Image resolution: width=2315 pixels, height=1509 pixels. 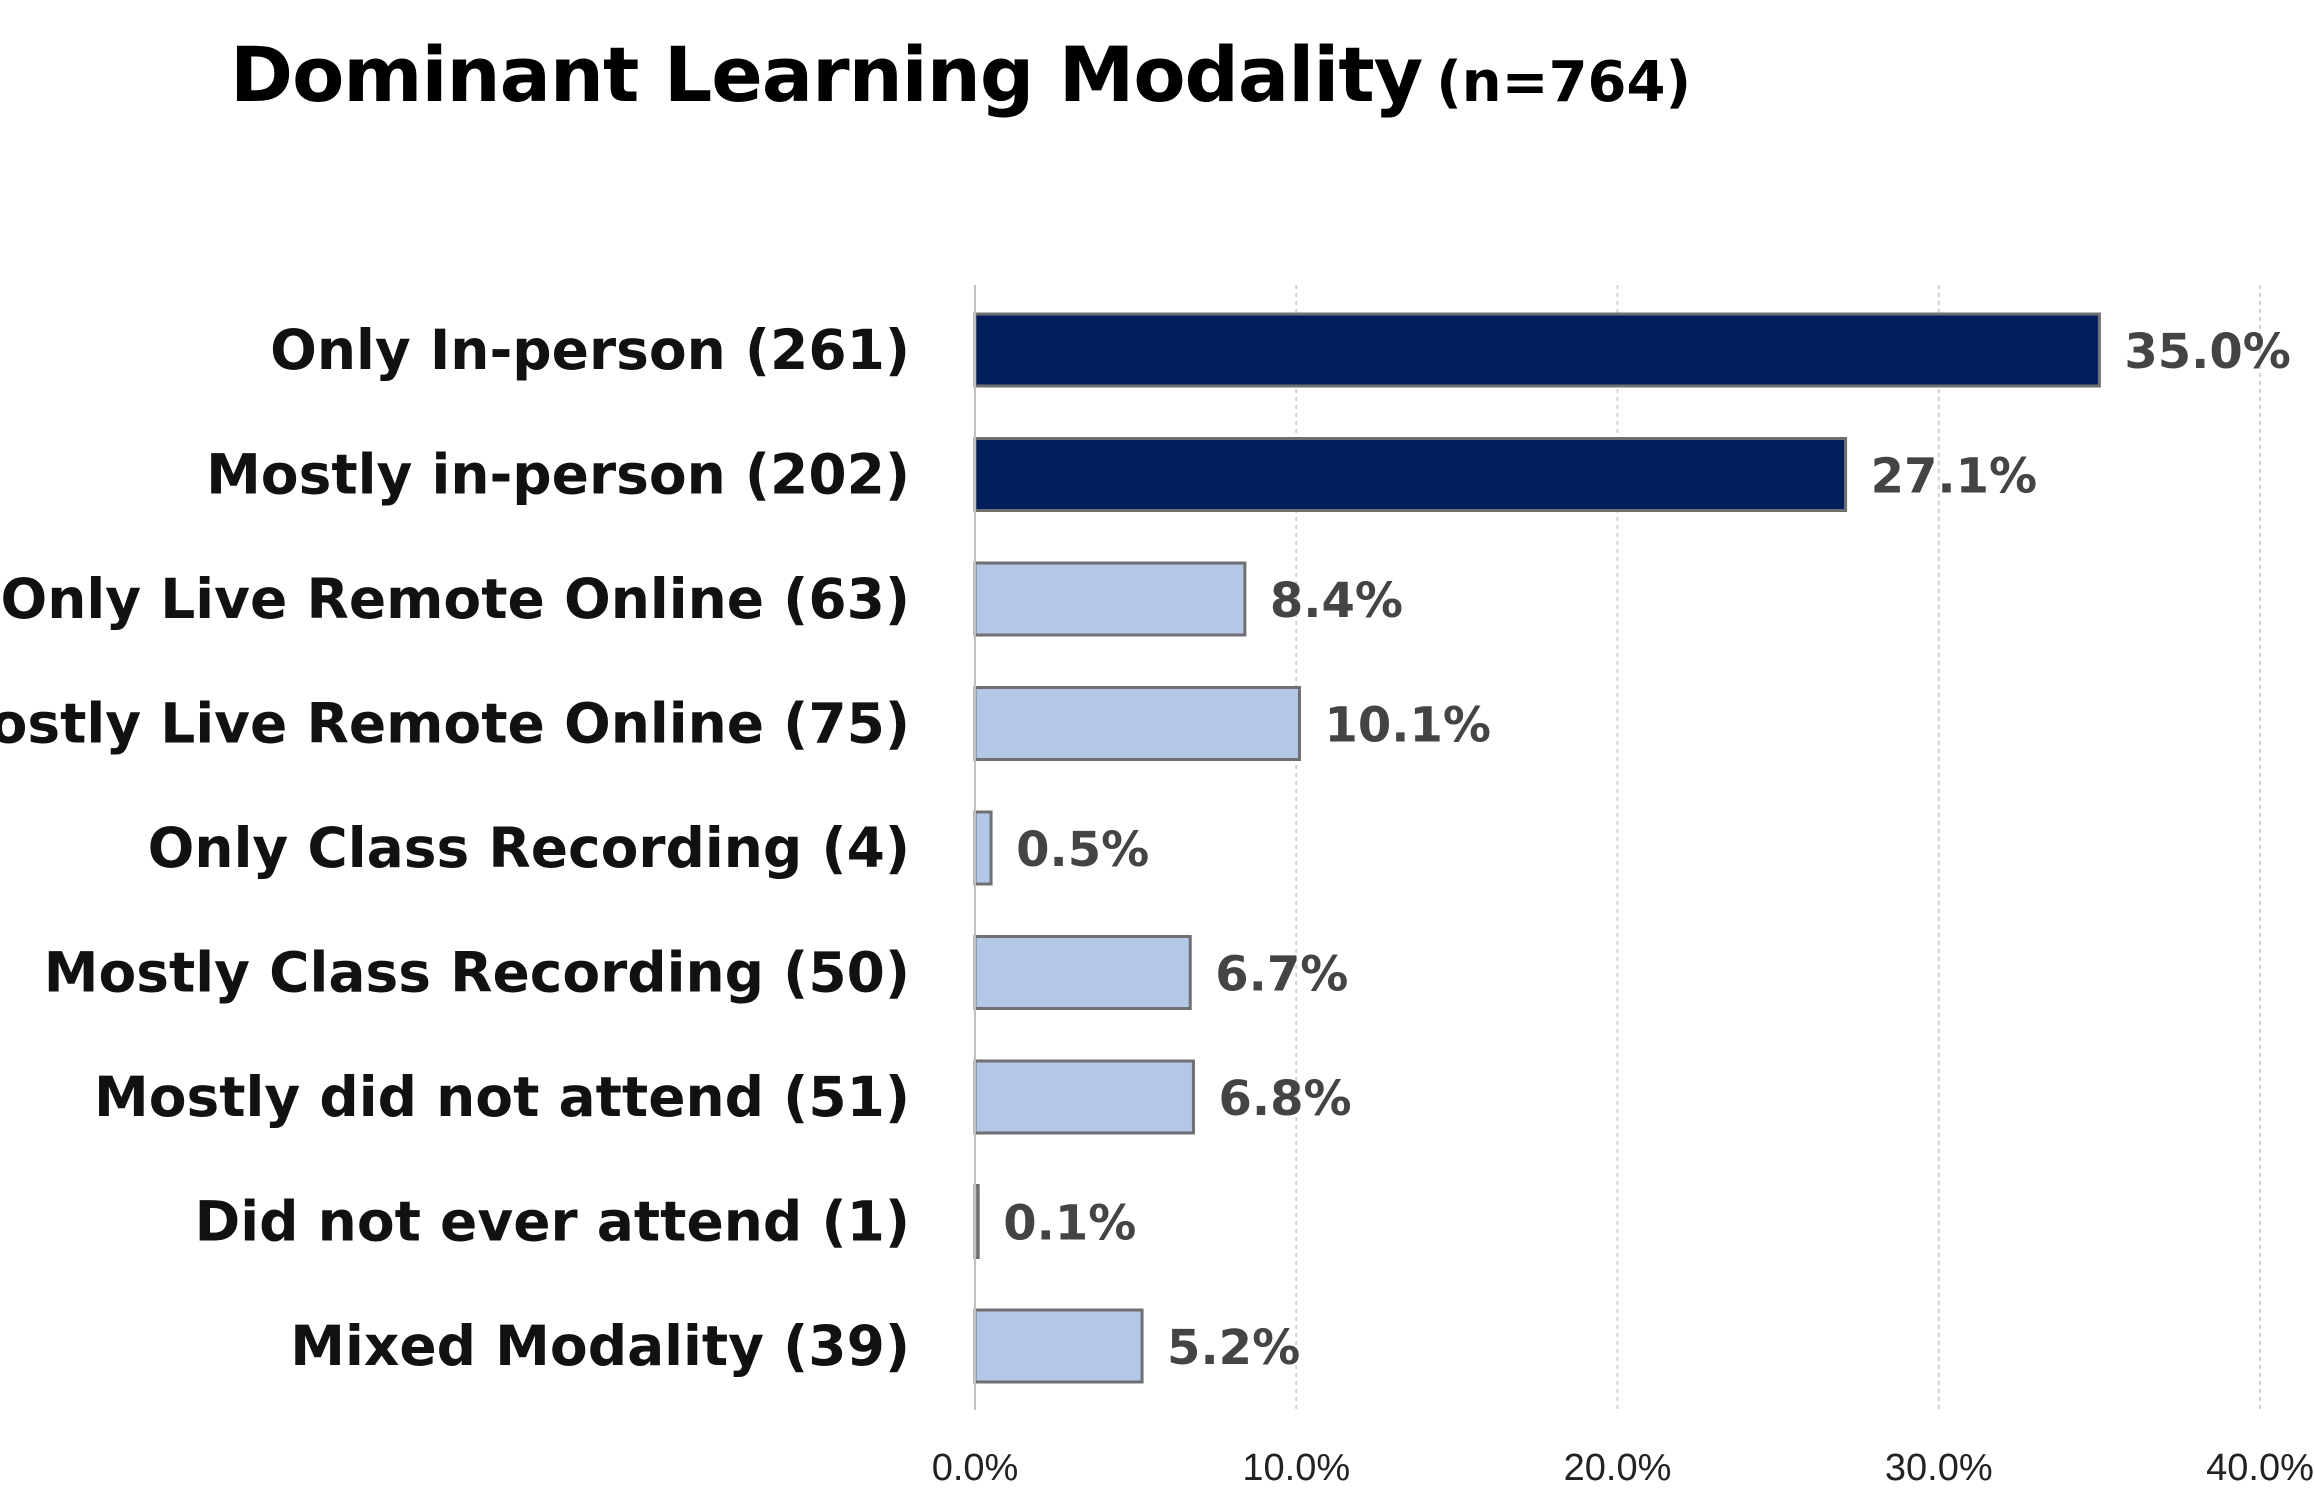 What do you see at coordinates (1082, 850) in the screenshot?
I see `data-label: 0.5%` at bounding box center [1082, 850].